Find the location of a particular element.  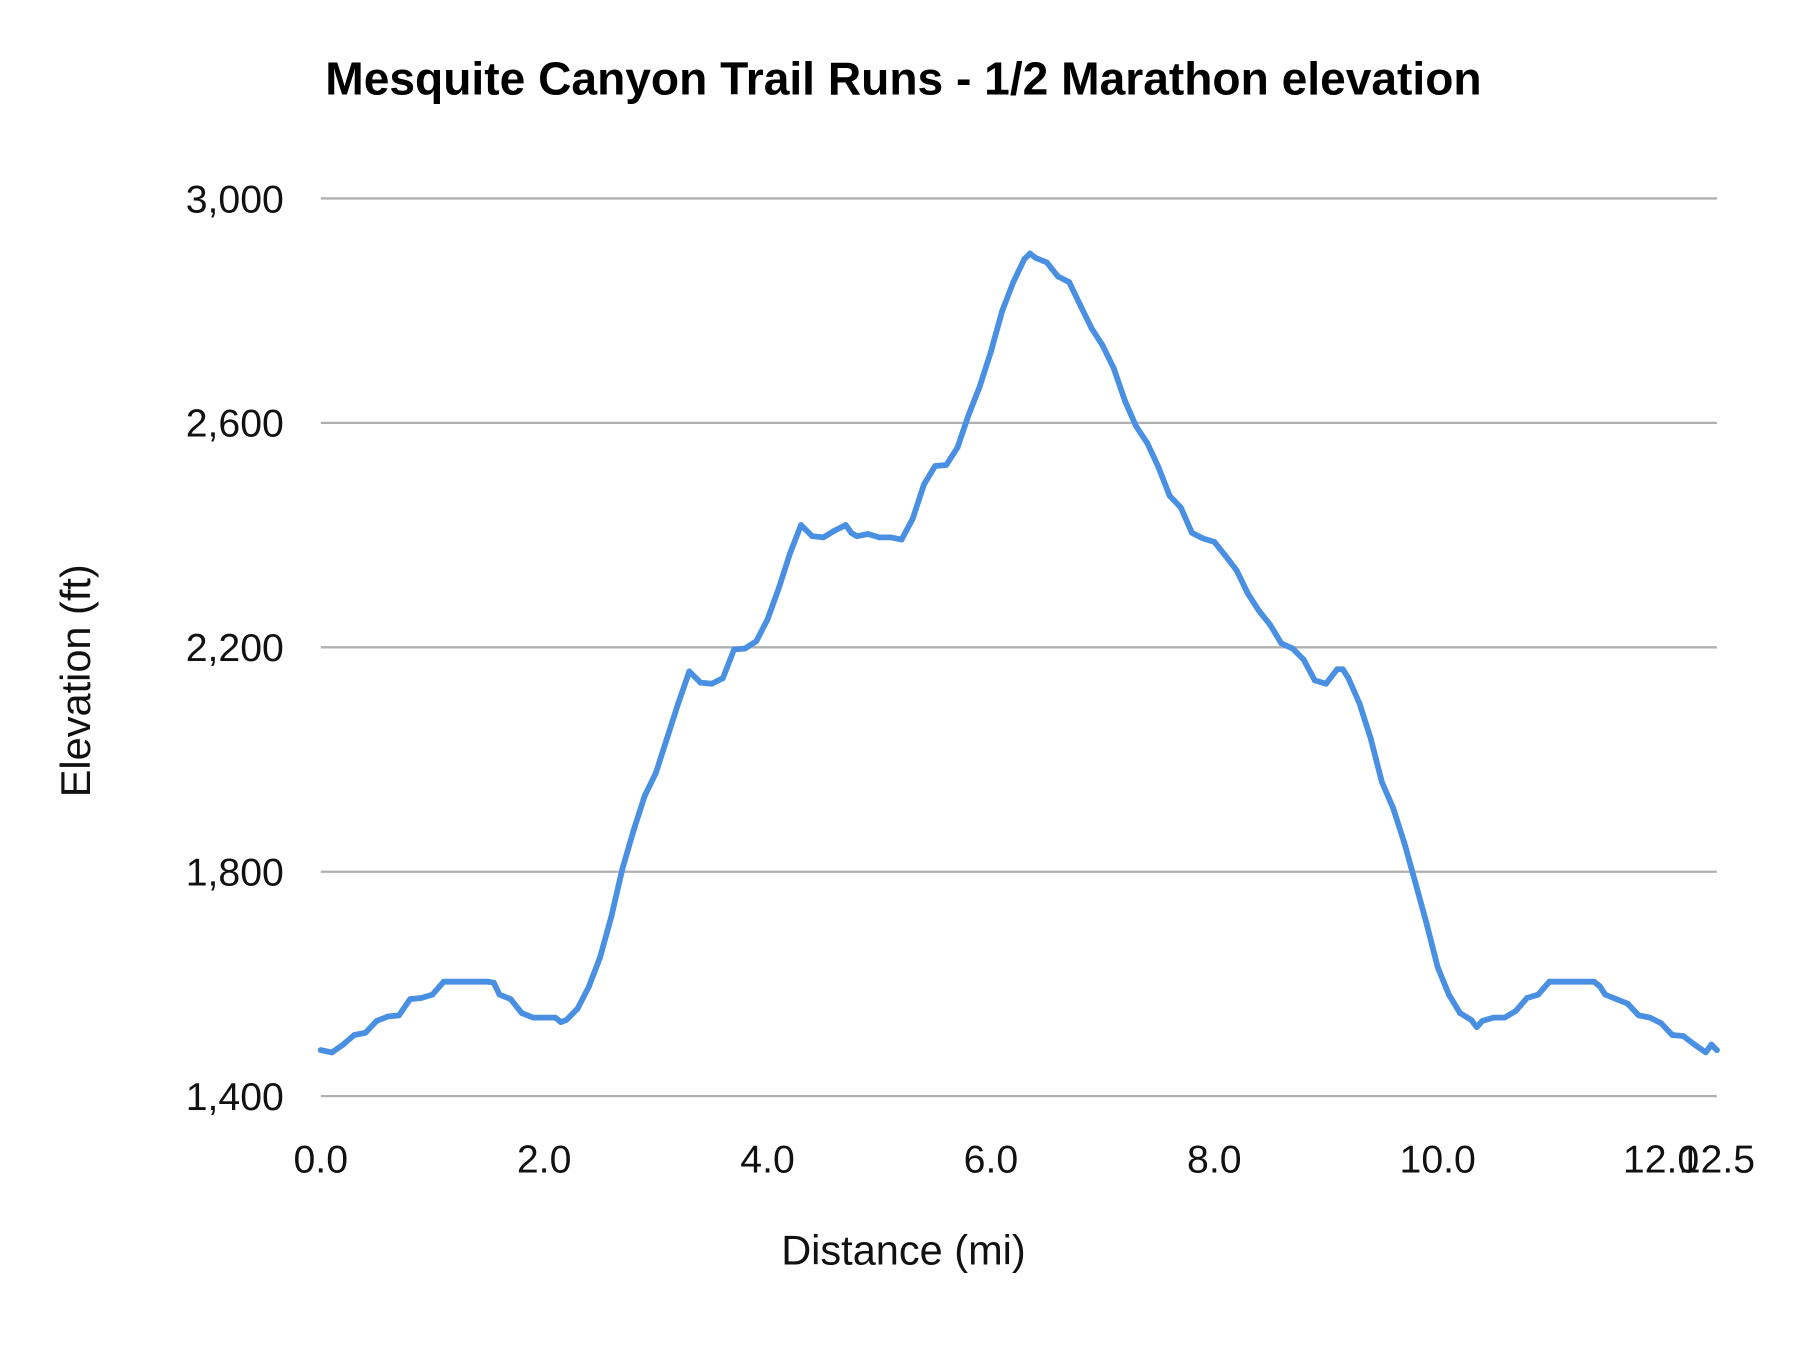

y-tick-label: 2,200 is located at coordinates (235, 648).